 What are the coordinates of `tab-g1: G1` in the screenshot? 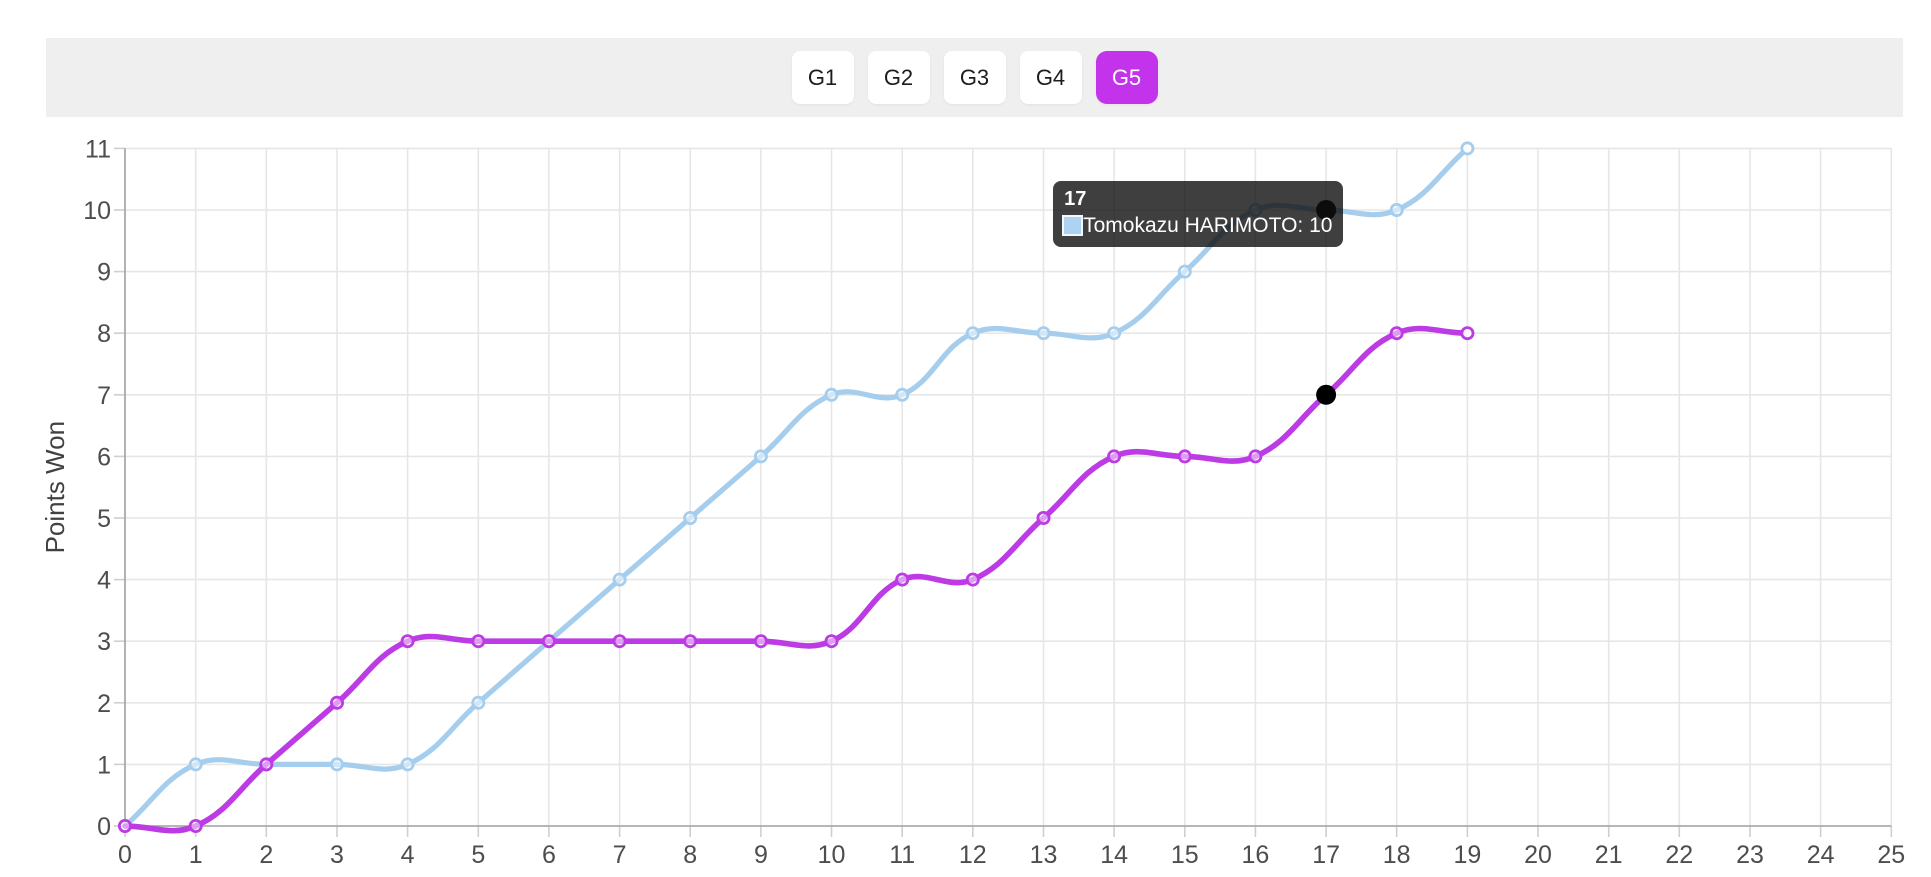 It's located at (822, 77).